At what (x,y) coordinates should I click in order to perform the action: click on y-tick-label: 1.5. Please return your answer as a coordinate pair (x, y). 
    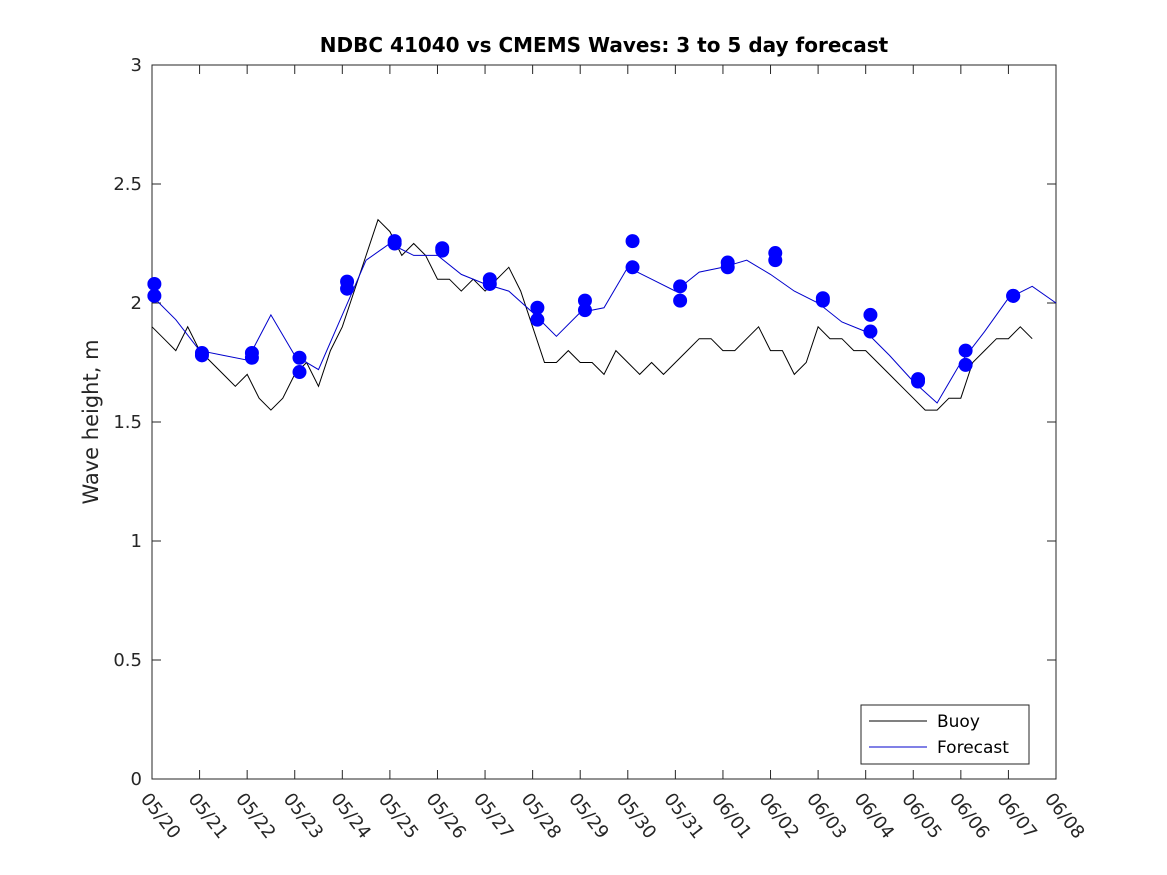
    Looking at the image, I should click on (127, 422).